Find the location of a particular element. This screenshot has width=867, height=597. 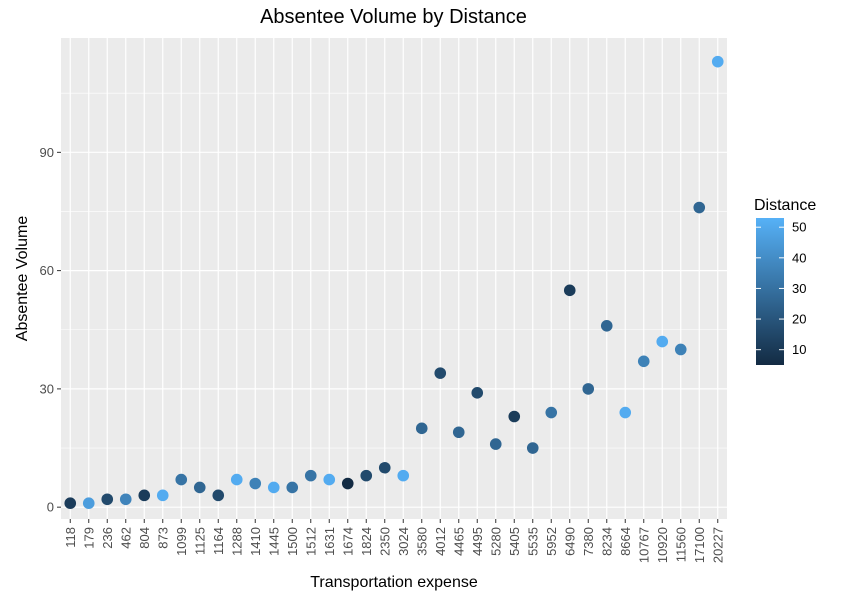

x-tick-label: 8234 is located at coordinates (606, 541).